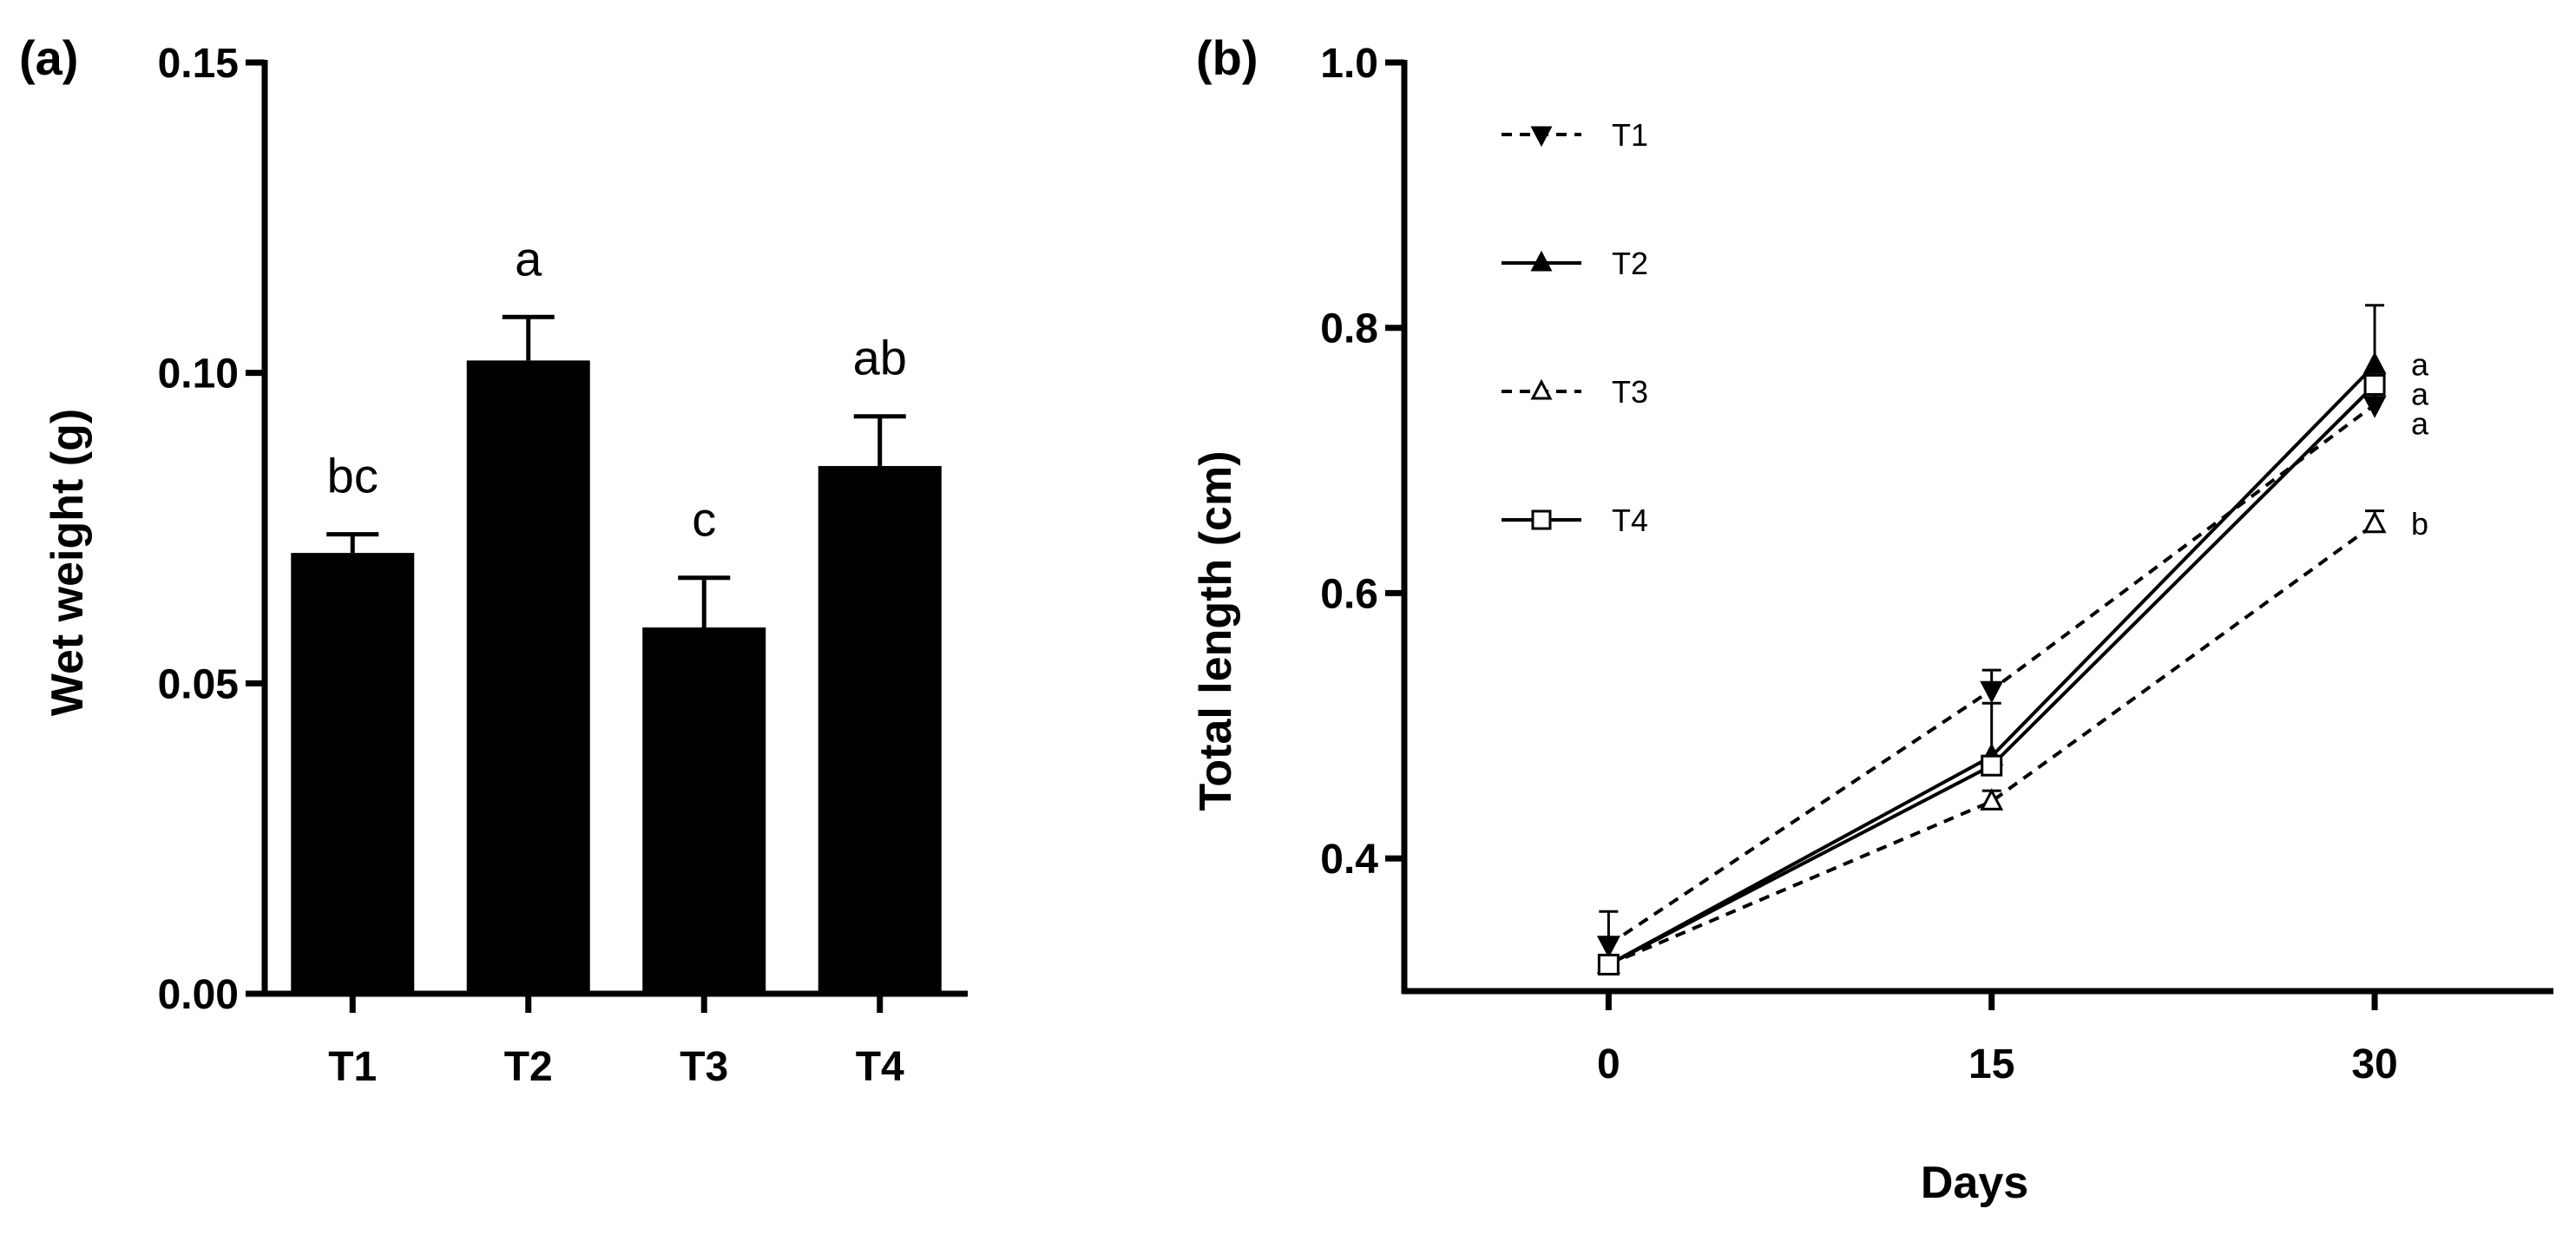 The image size is (2576, 1235). What do you see at coordinates (1575, 520) in the screenshot?
I see `b-legend-item: T4` at bounding box center [1575, 520].